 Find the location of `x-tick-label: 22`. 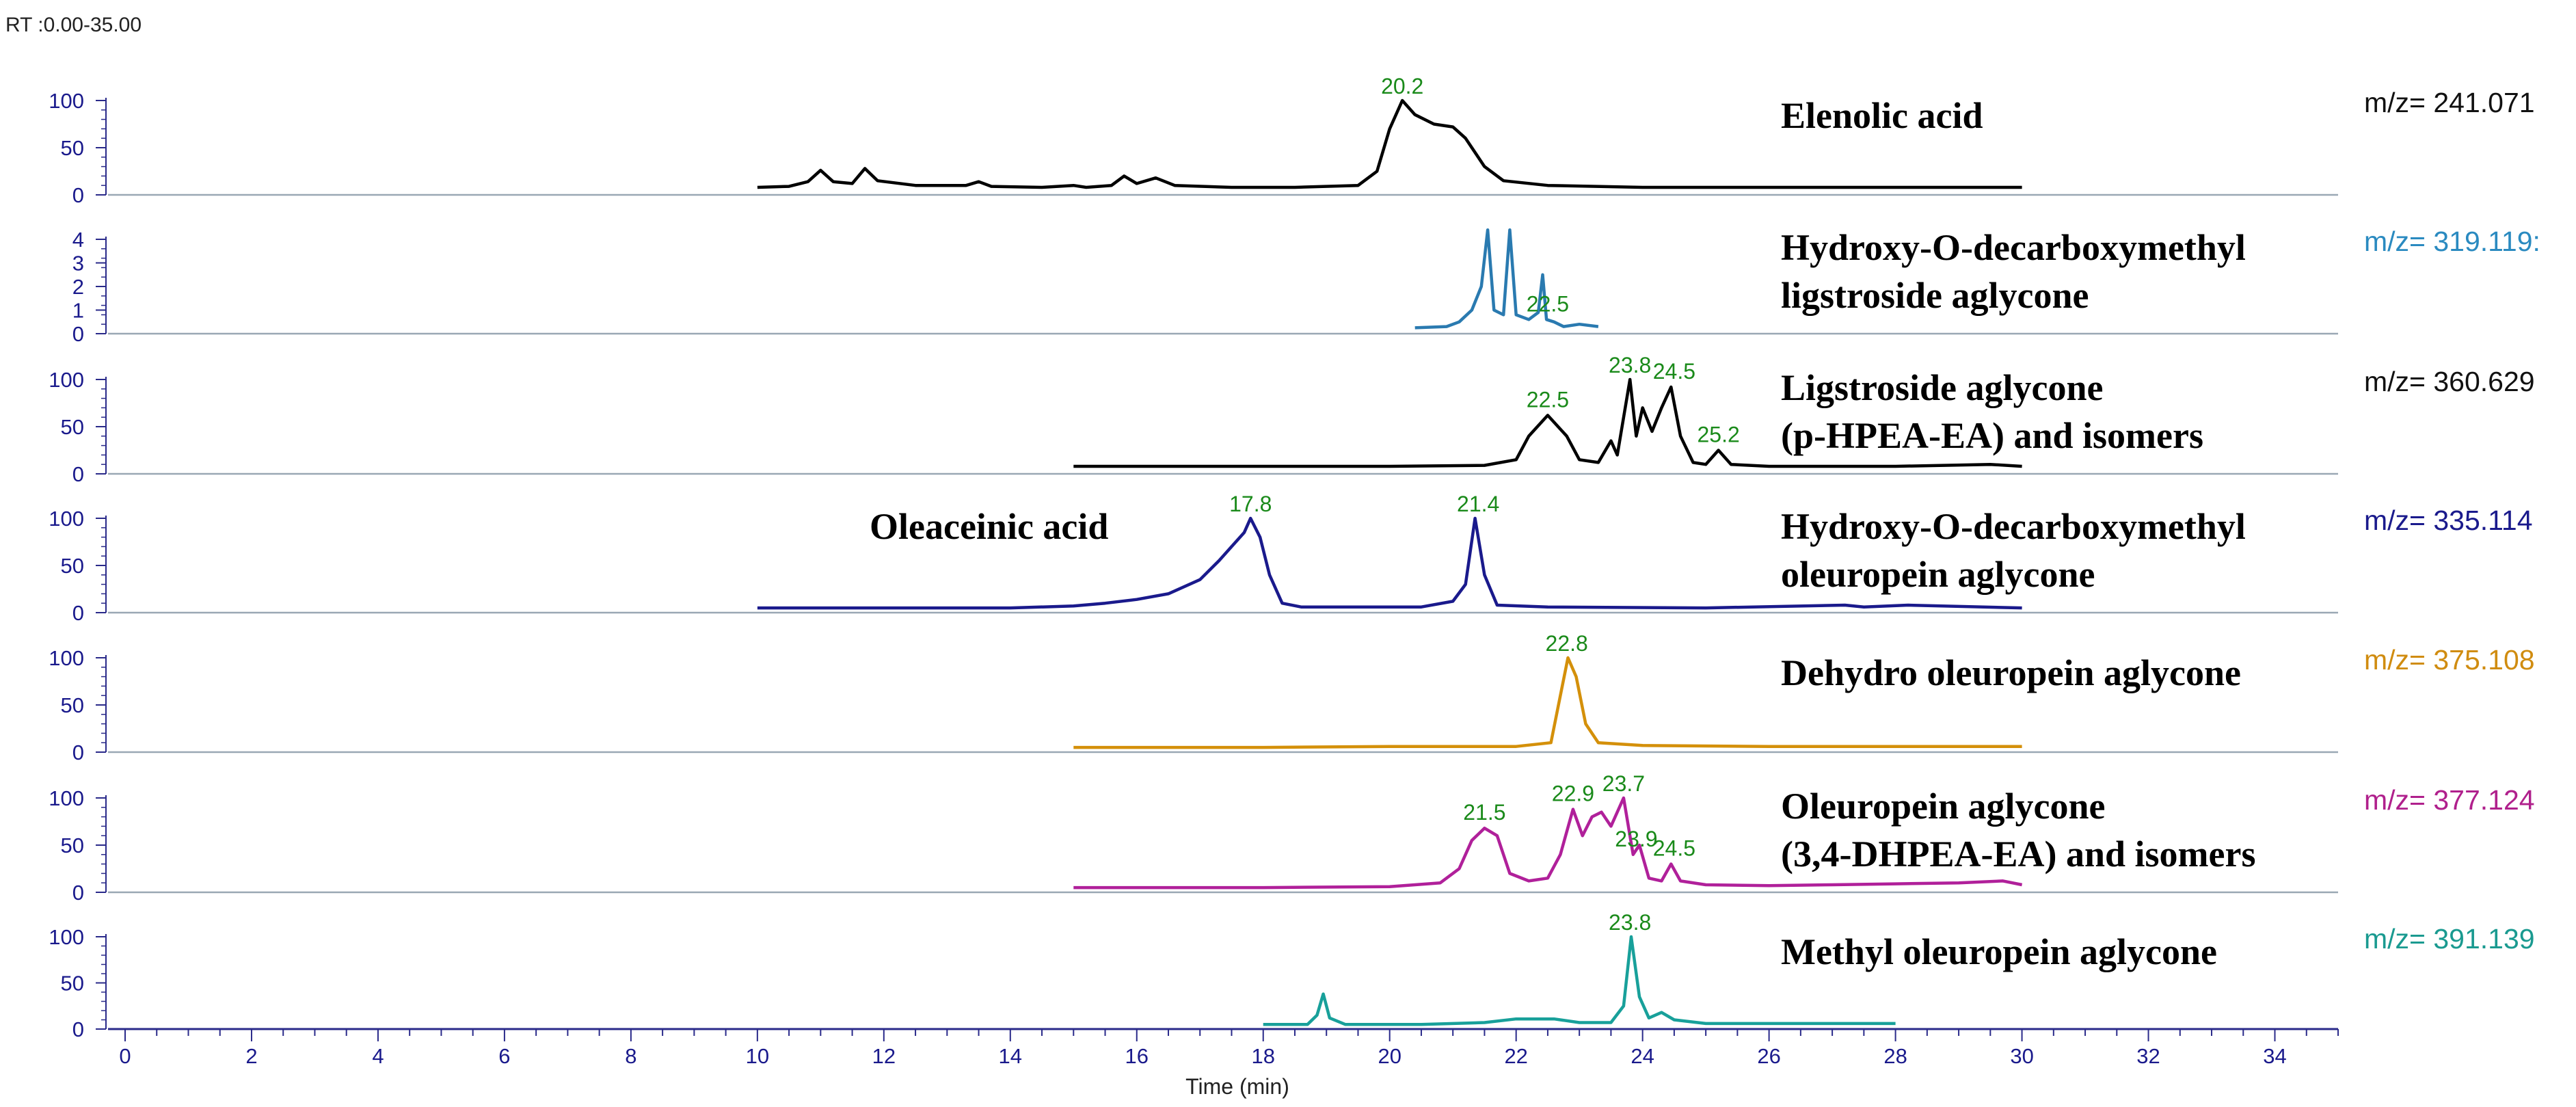

x-tick-label: 22 is located at coordinates (1515, 1056).